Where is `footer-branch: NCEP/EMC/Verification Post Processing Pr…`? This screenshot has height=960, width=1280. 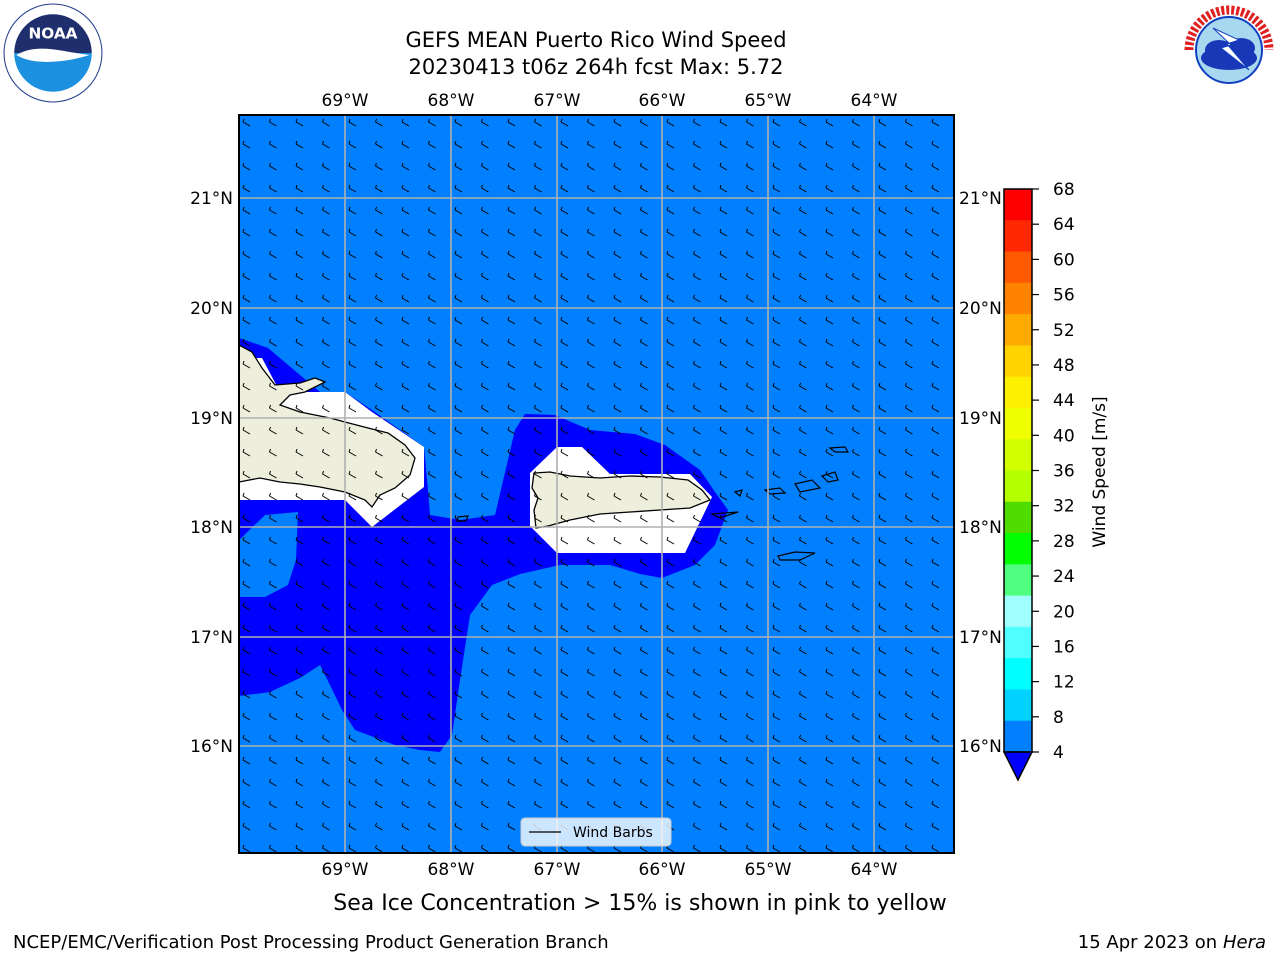 footer-branch: NCEP/EMC/Verification Post Processing Pr… is located at coordinates (311, 942).